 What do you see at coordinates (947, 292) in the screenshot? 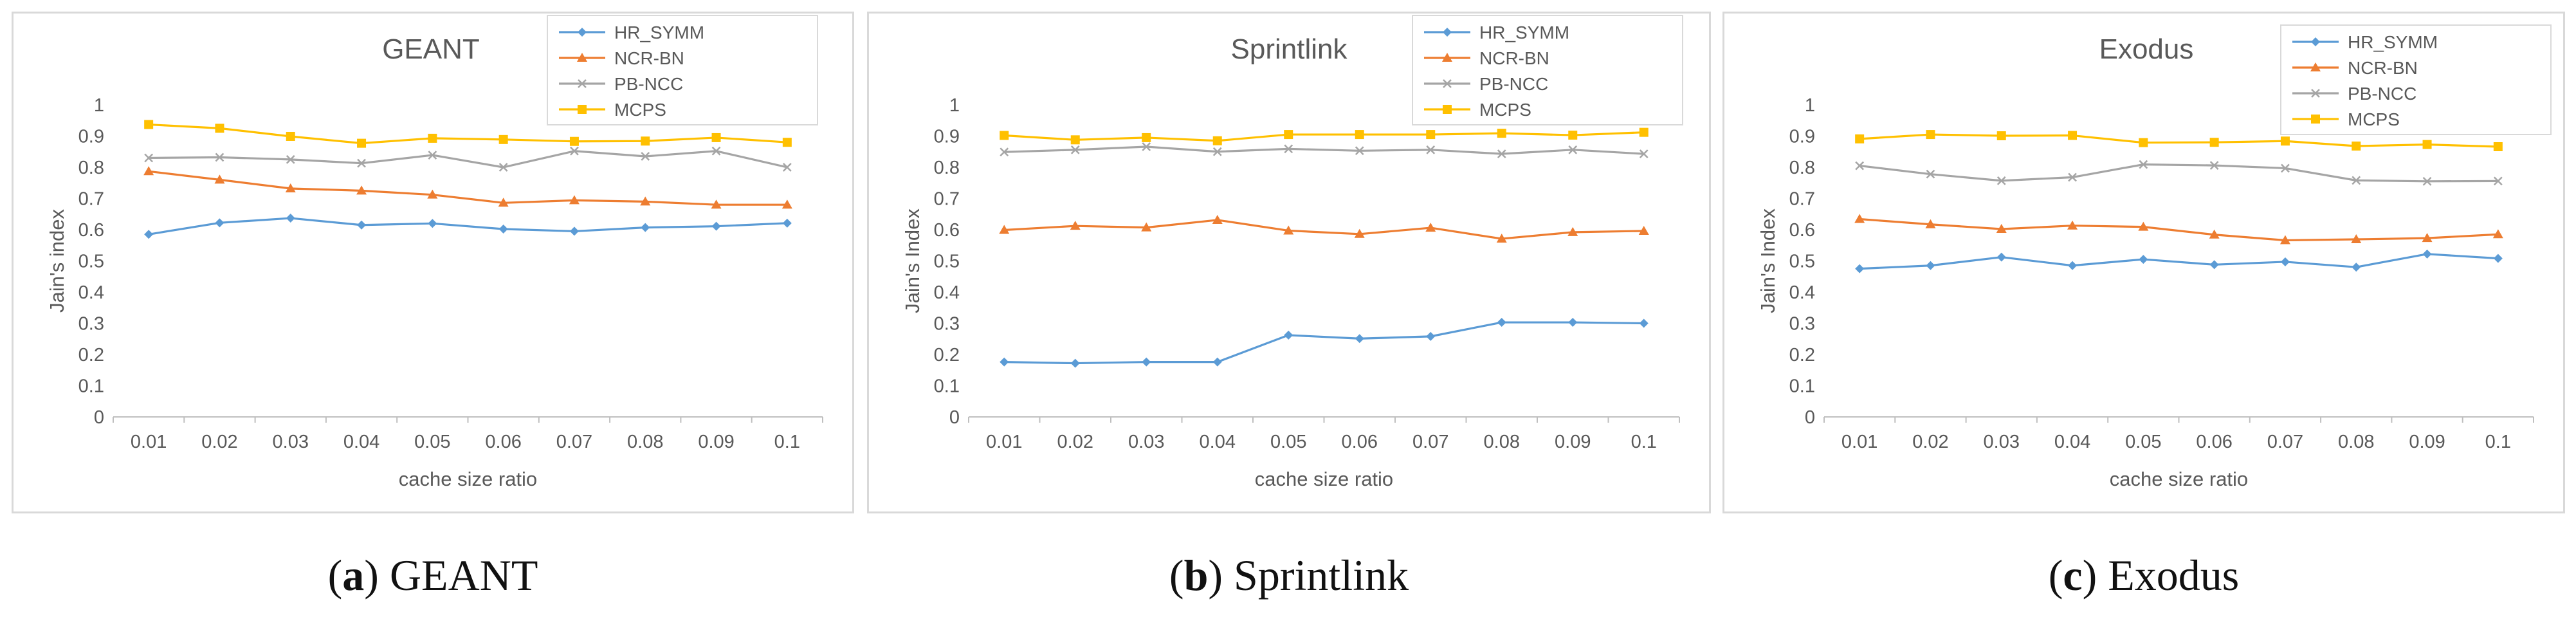
I see `y-tick-label: 0.4` at bounding box center [947, 292].